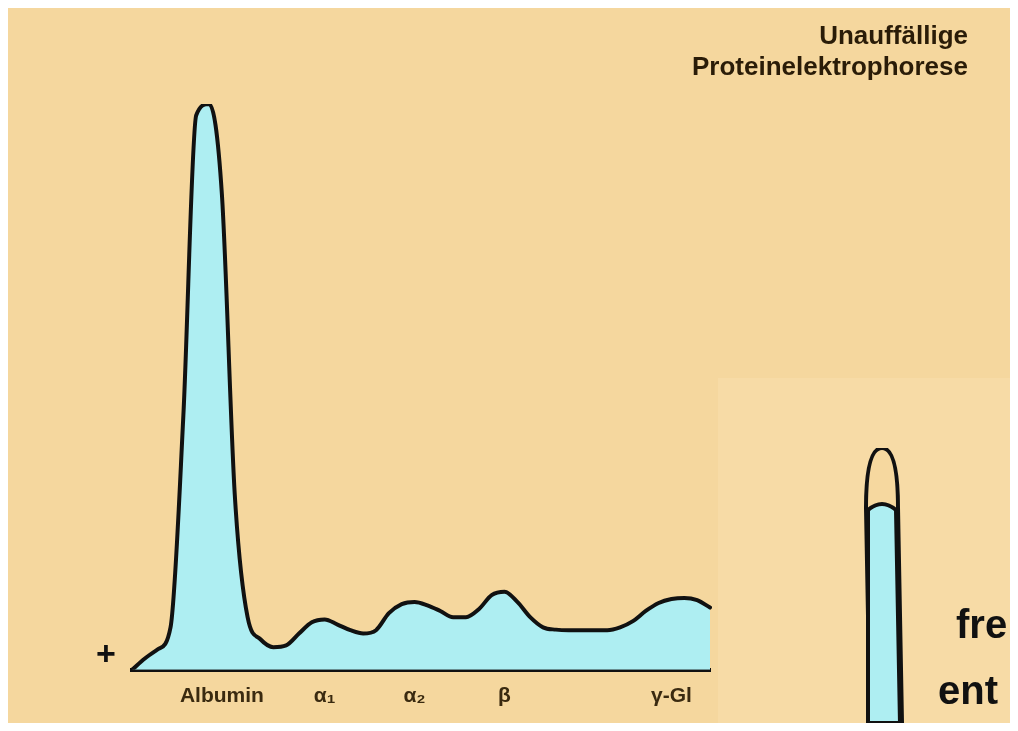 Image resolution: width=1018 pixels, height=731 pixels. What do you see at coordinates (505, 695) in the screenshot?
I see `x-tick-label: β` at bounding box center [505, 695].